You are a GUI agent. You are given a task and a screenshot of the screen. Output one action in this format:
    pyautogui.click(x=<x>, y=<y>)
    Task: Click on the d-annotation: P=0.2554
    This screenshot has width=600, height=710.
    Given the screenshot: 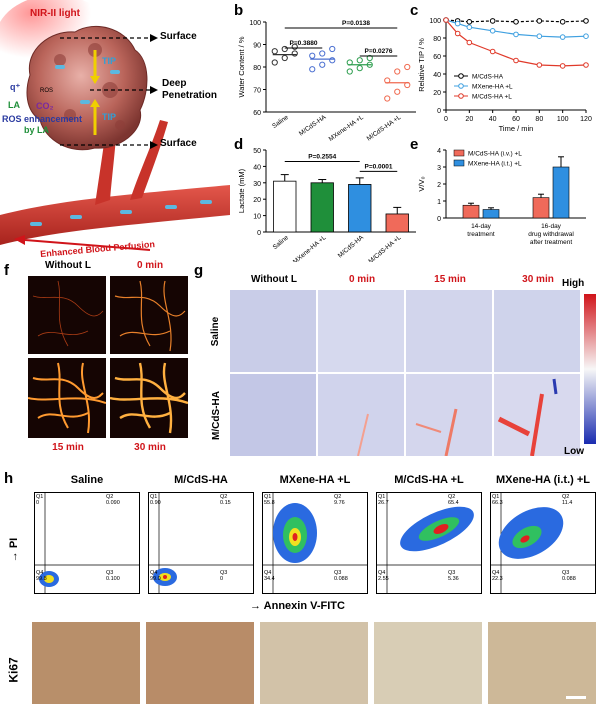 What is the action you would take?
    pyautogui.click(x=322, y=156)
    